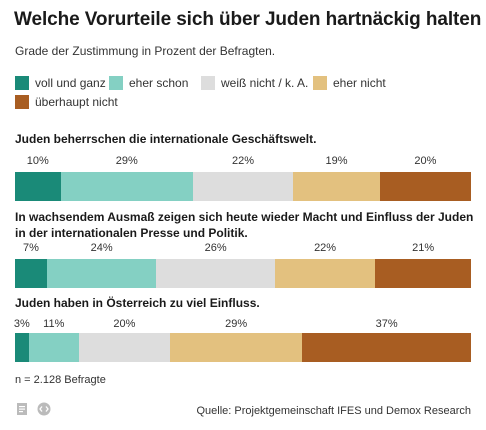  I want to click on legend-label: überhaupt nicht, so click(76, 102).